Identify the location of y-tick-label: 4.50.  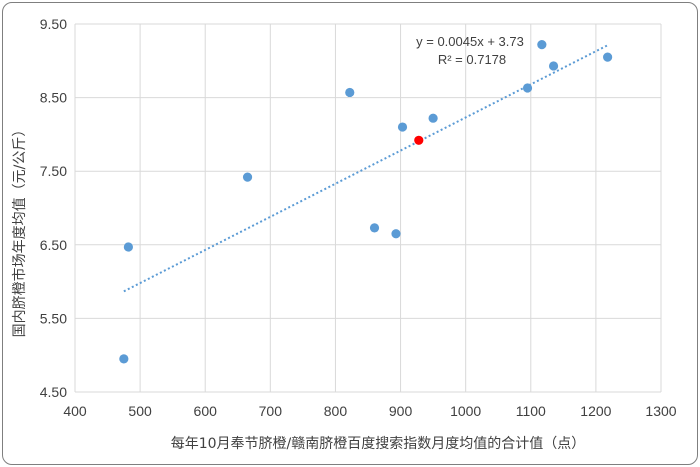
(53, 392).